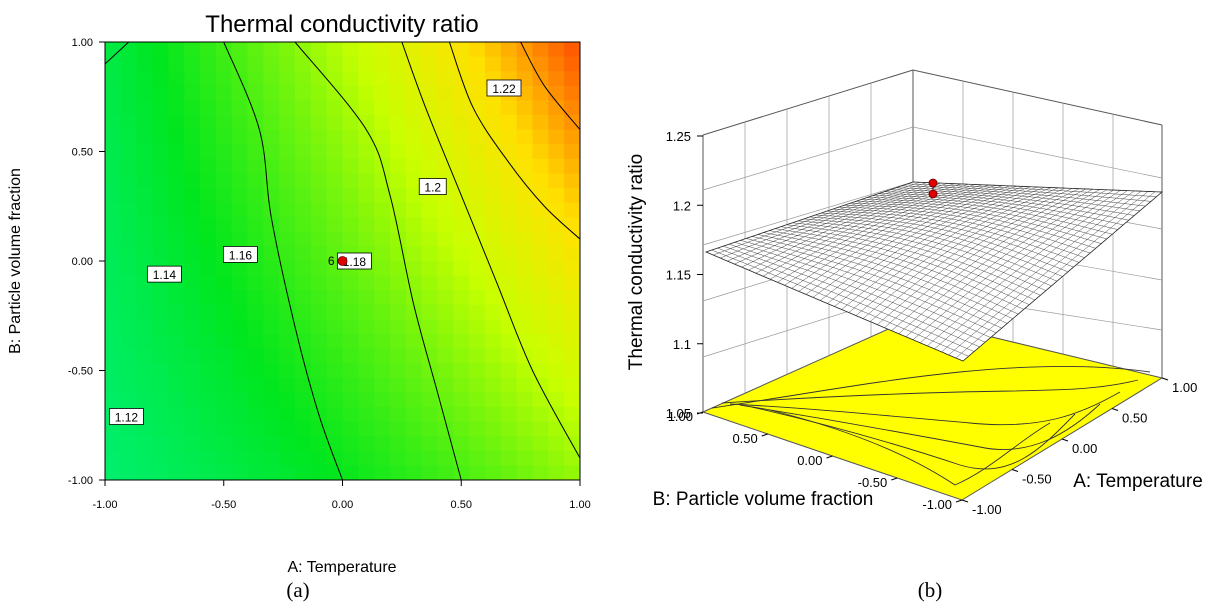 The width and height of the screenshot is (1215, 603). Describe the element at coordinates (117, 53) in the screenshot. I see `contour-line` at that location.